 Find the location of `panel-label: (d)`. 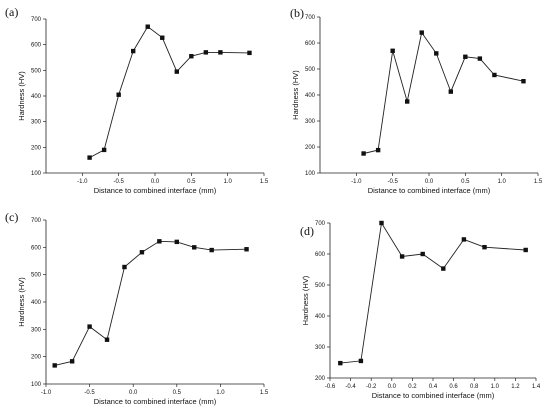

panel-label: (d) is located at coordinates (307, 231).